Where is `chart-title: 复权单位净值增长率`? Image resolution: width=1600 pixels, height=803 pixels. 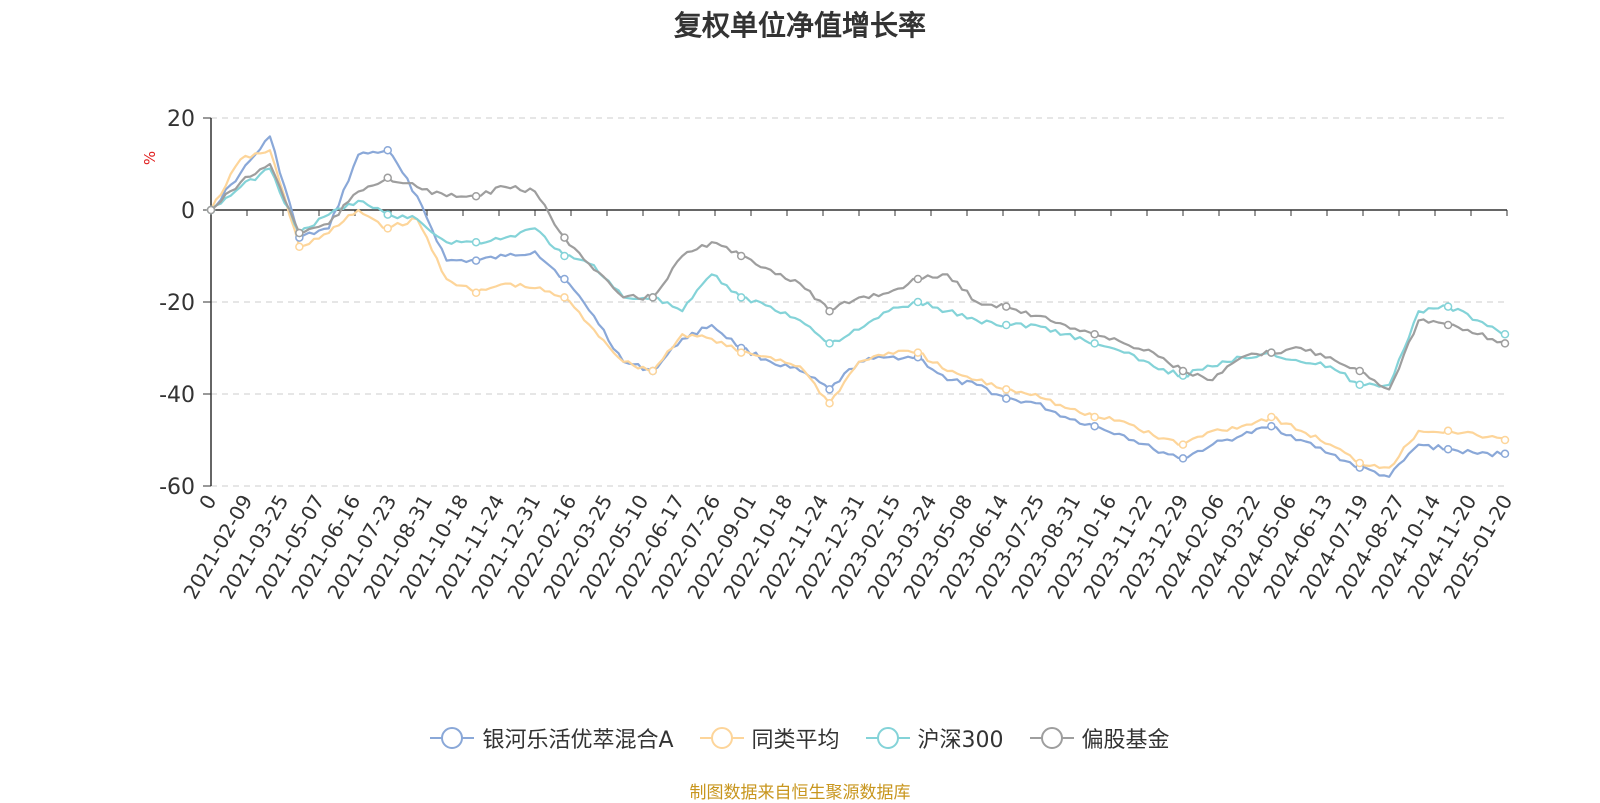
chart-title: 复权单位净值增长率 is located at coordinates (799, 25).